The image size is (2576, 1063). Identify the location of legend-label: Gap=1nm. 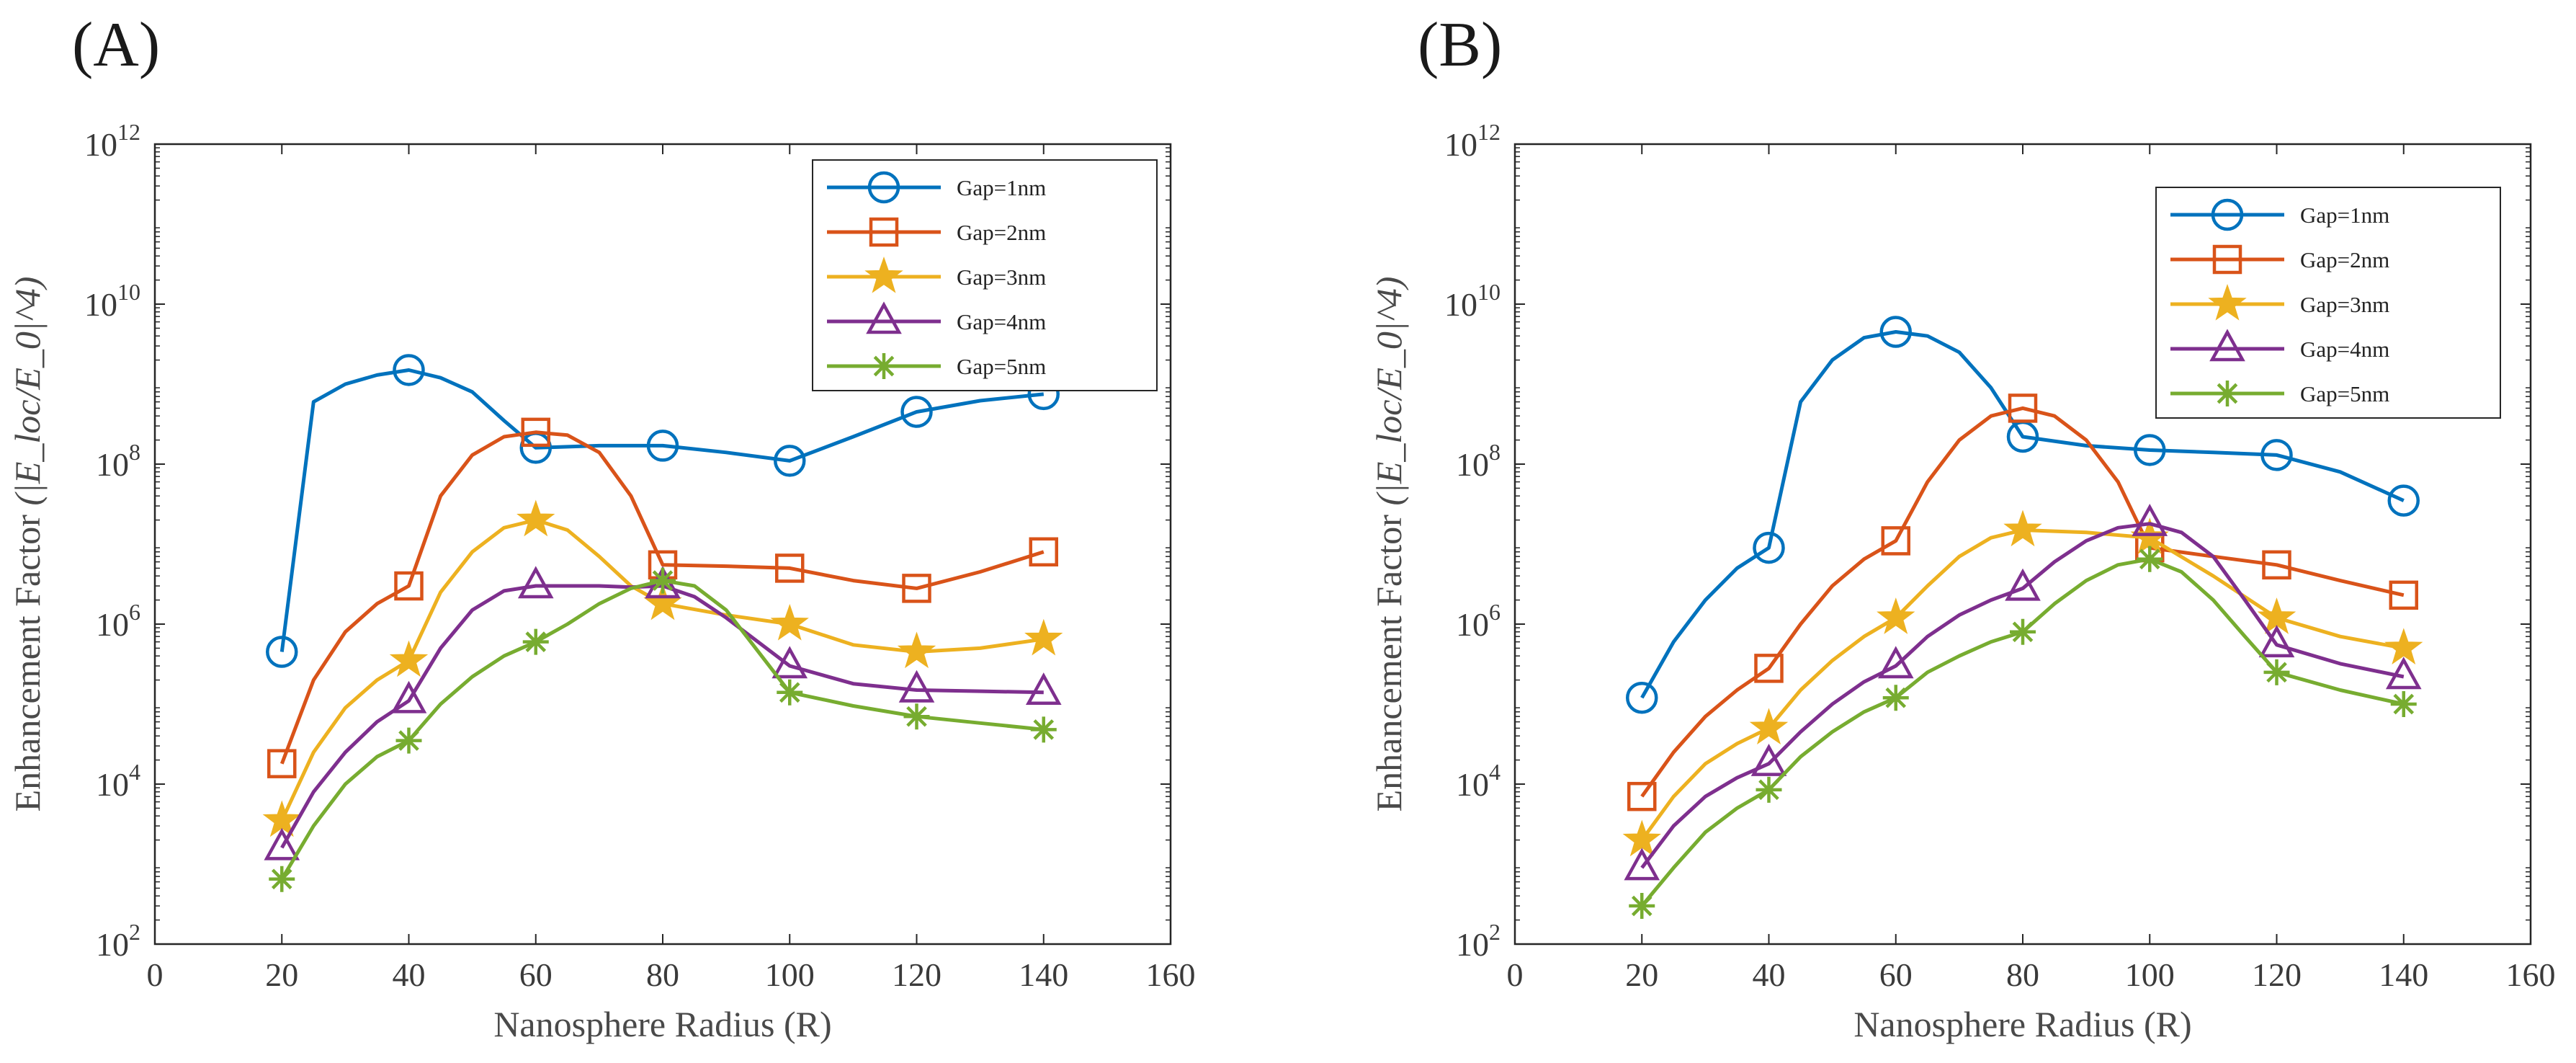
(1001, 187).